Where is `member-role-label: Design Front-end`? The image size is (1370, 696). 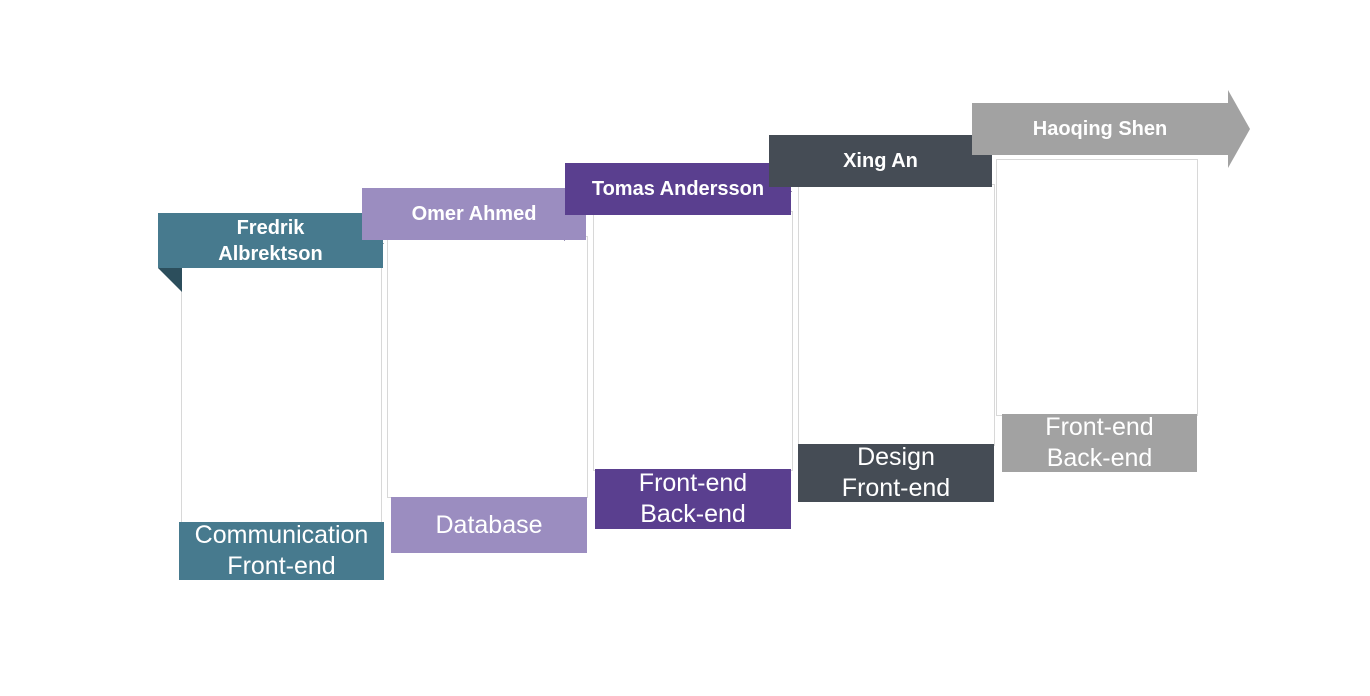 member-role-label: Design Front-end is located at coordinates (896, 472).